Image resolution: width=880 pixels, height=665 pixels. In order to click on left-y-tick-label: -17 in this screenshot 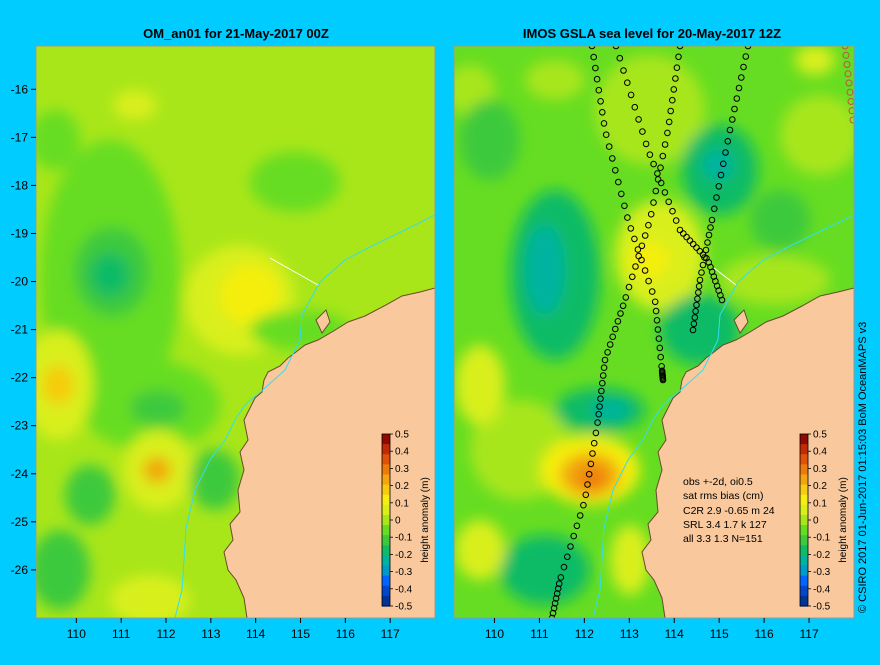, I will do `click(20, 137)`.